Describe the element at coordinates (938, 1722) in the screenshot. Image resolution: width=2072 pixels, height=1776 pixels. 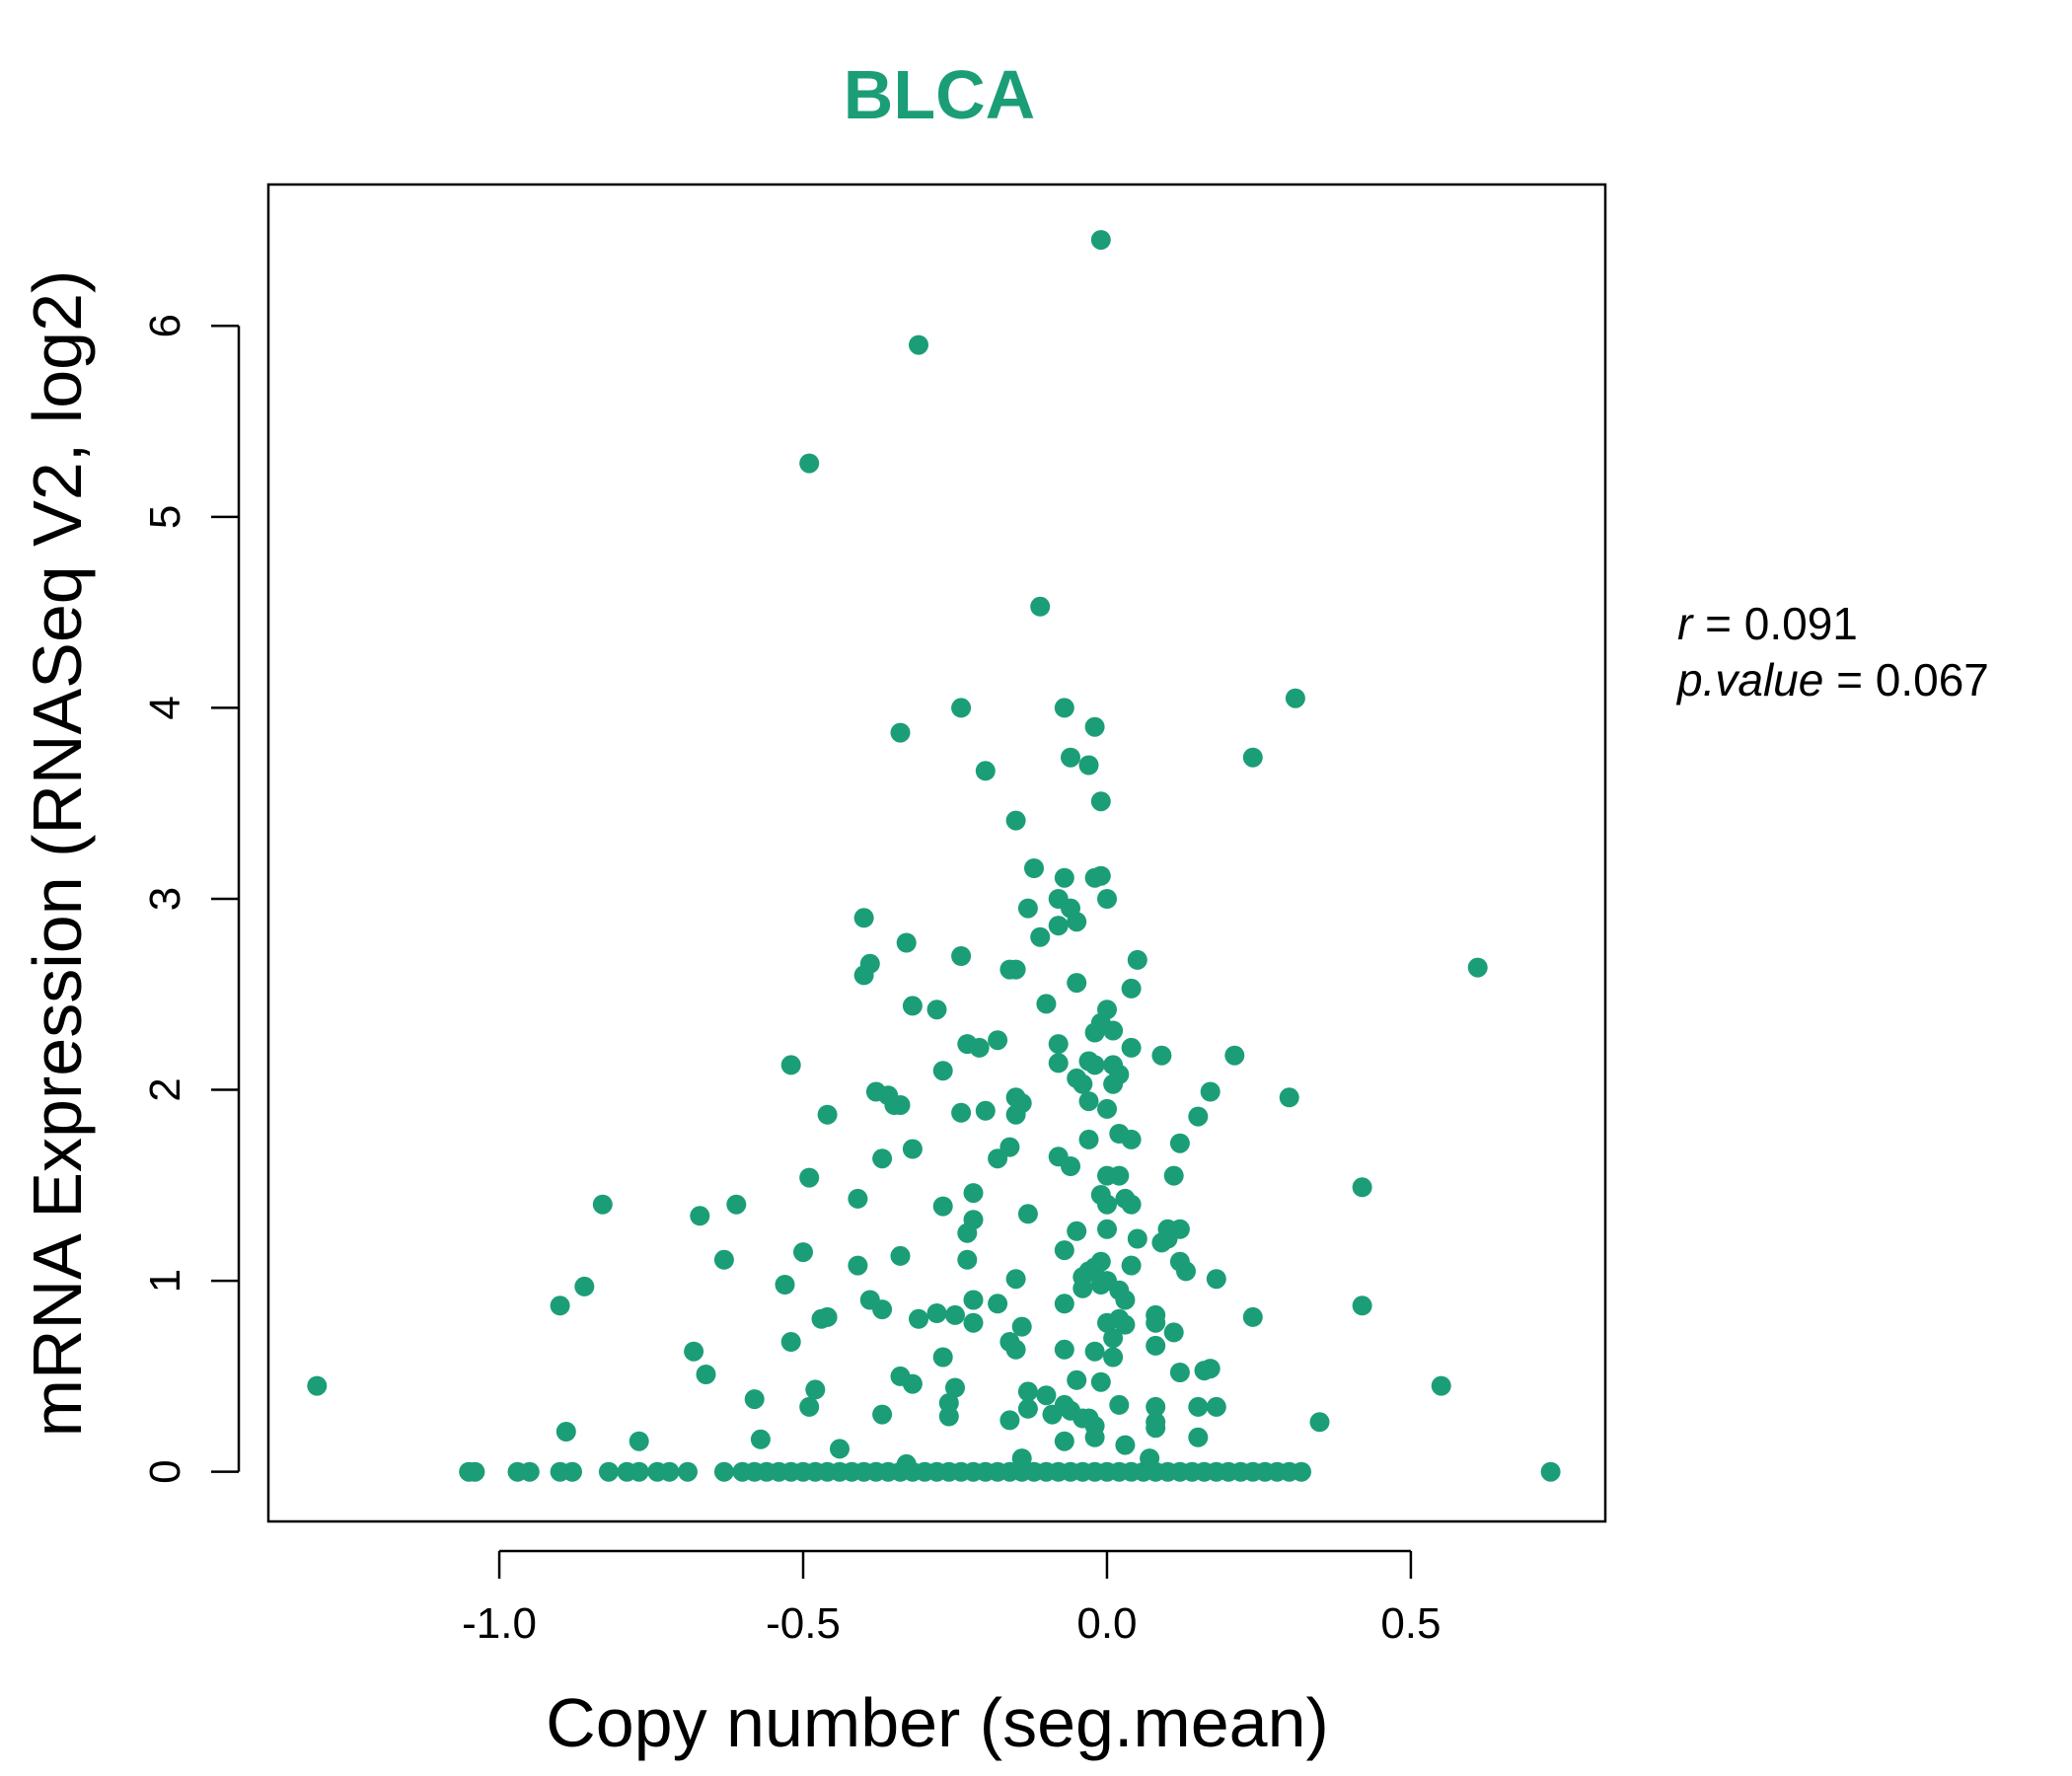
I see `x-axis-title: Copy number (seg.mean)` at that location.